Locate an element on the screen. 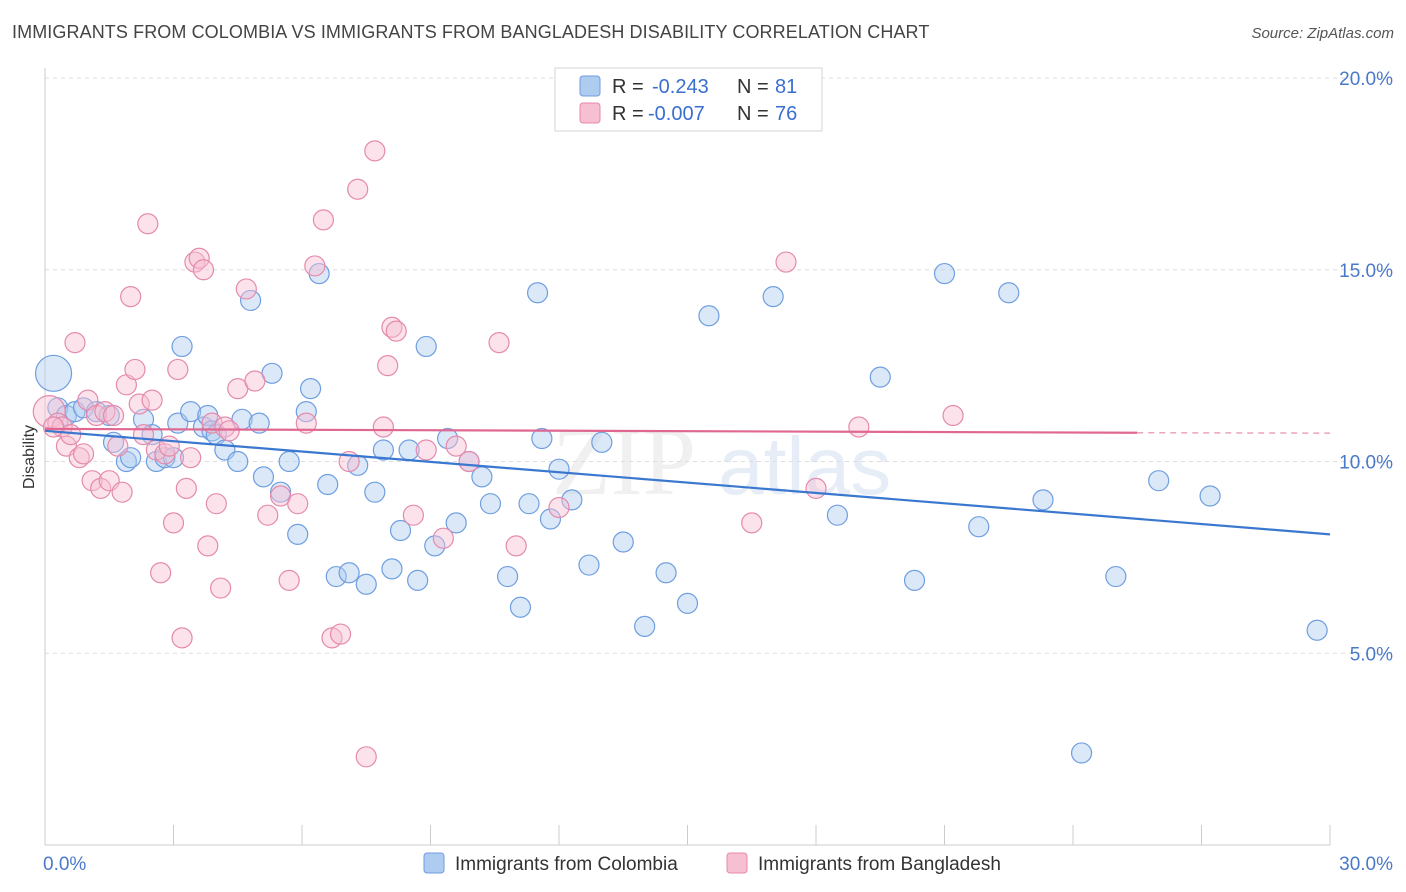  x-tick-label-max: 30.0% is located at coordinates (1366, 864).